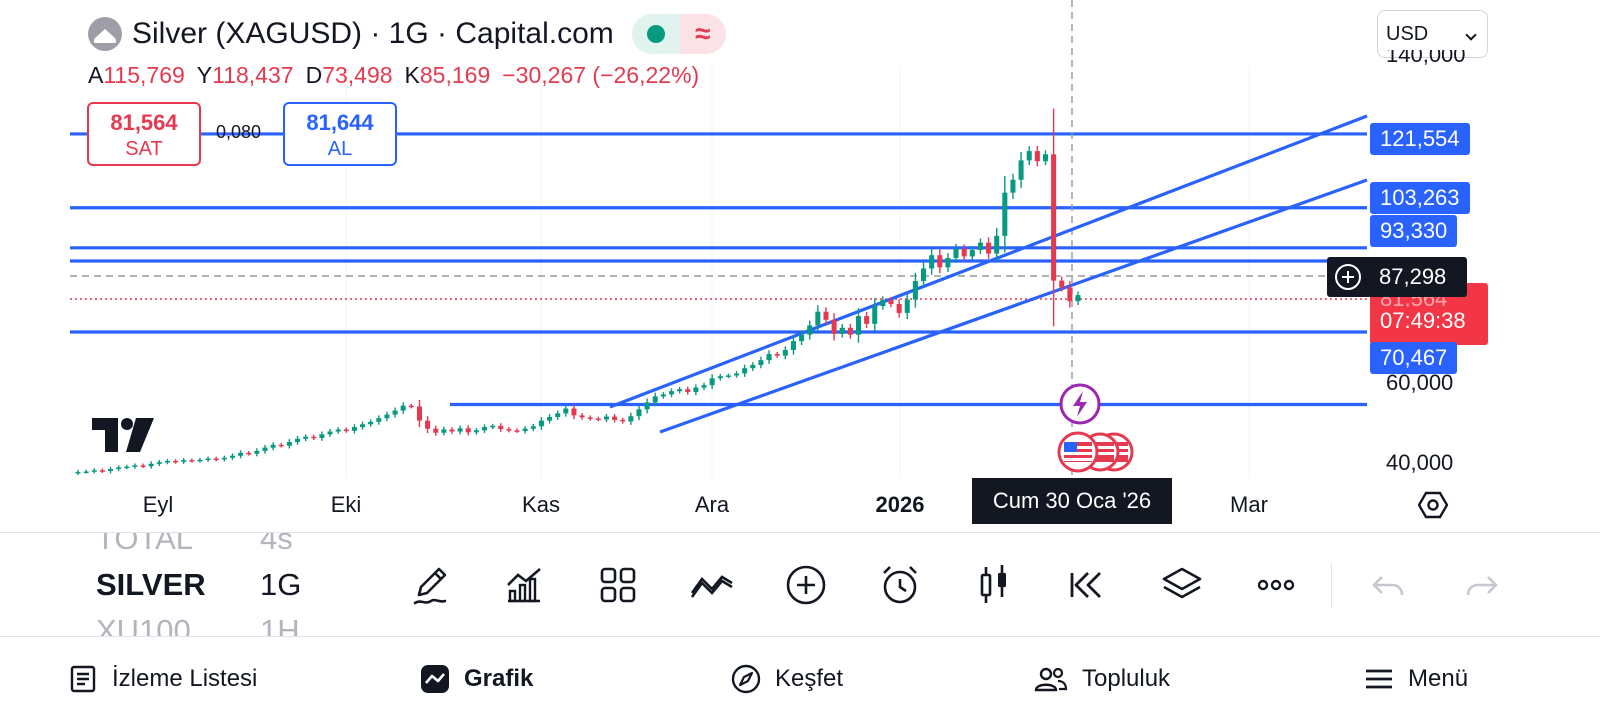  What do you see at coordinates (144, 134) in the screenshot?
I see `sell-button: 81,564 SAT` at bounding box center [144, 134].